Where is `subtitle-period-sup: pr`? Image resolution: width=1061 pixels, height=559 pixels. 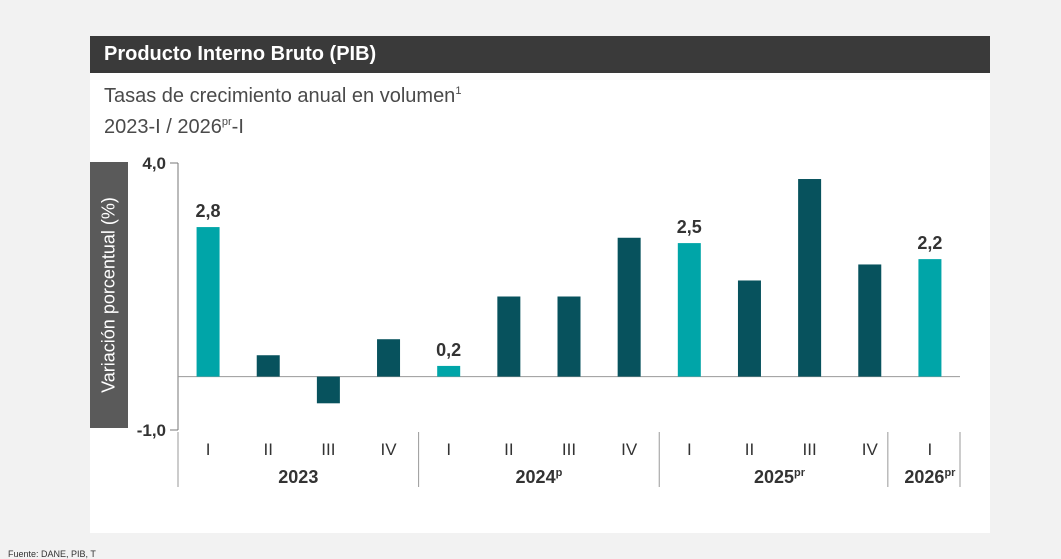
subtitle-period-sup: pr is located at coordinates (226, 122).